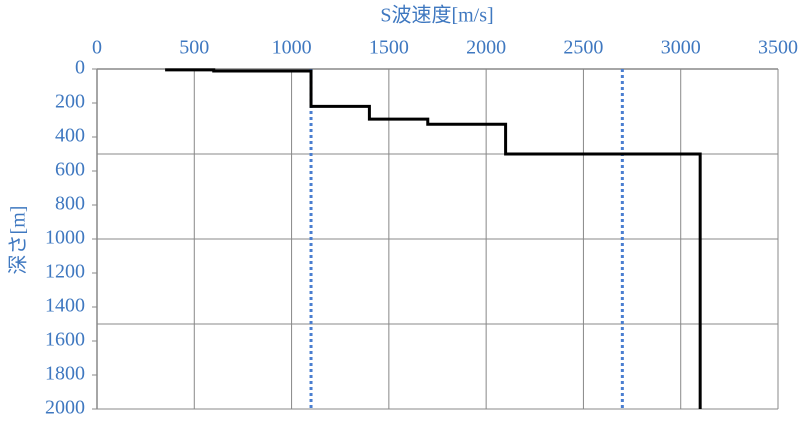 The height and width of the screenshot is (426, 810). Describe the element at coordinates (778, 48) in the screenshot. I see `x-tick-label: 3500` at that location.